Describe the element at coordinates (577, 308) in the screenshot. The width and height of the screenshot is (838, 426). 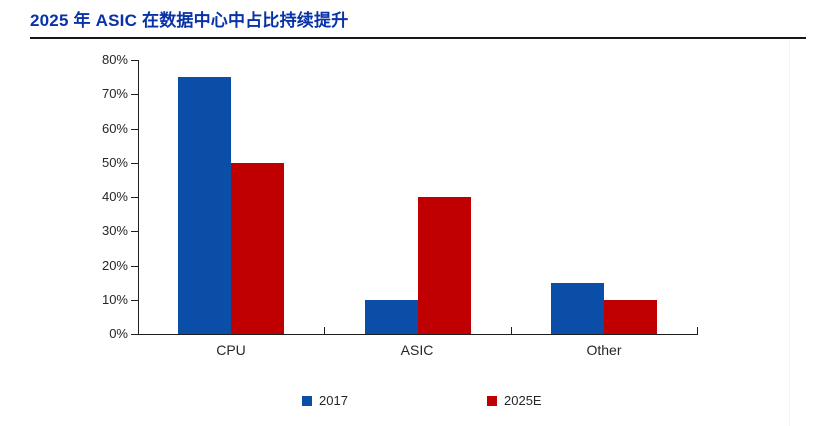
I see `bar-2017-other` at that location.